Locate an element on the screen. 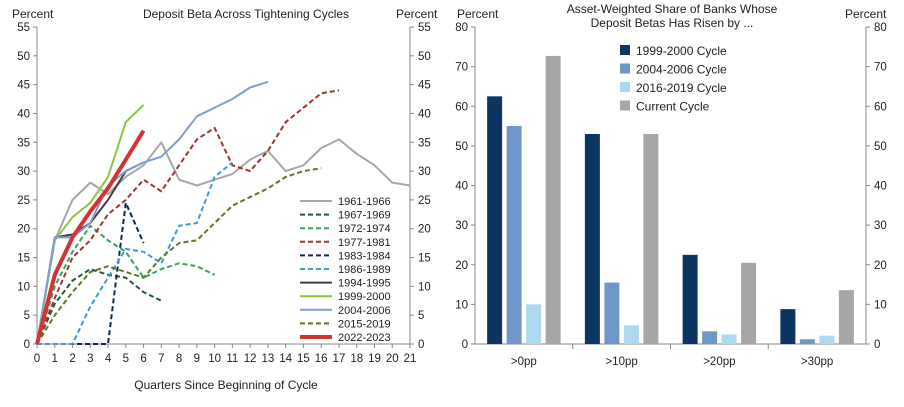 The height and width of the screenshot is (407, 904). bar-Current Cycle->30pp is located at coordinates (846, 317).